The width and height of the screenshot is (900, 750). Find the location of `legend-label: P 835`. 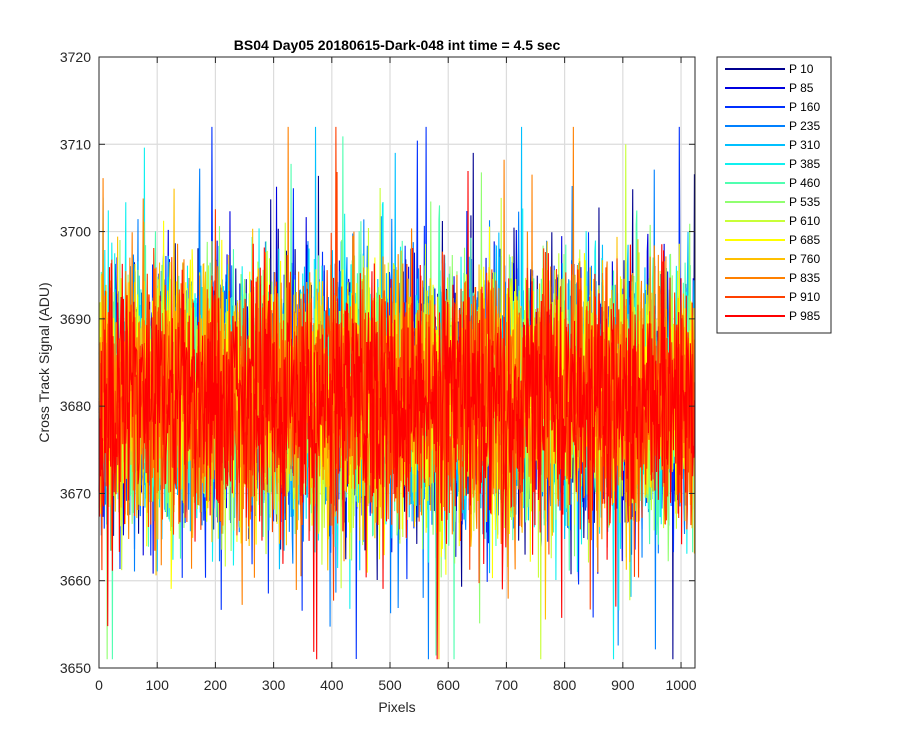

legend-label: P 835 is located at coordinates (804, 278).